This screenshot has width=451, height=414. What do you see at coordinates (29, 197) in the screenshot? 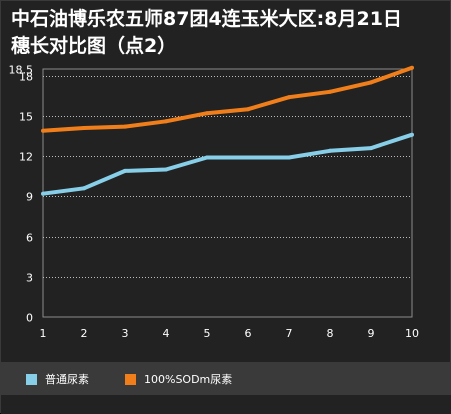
I see `y-tick-label-3: 9` at bounding box center [29, 197].